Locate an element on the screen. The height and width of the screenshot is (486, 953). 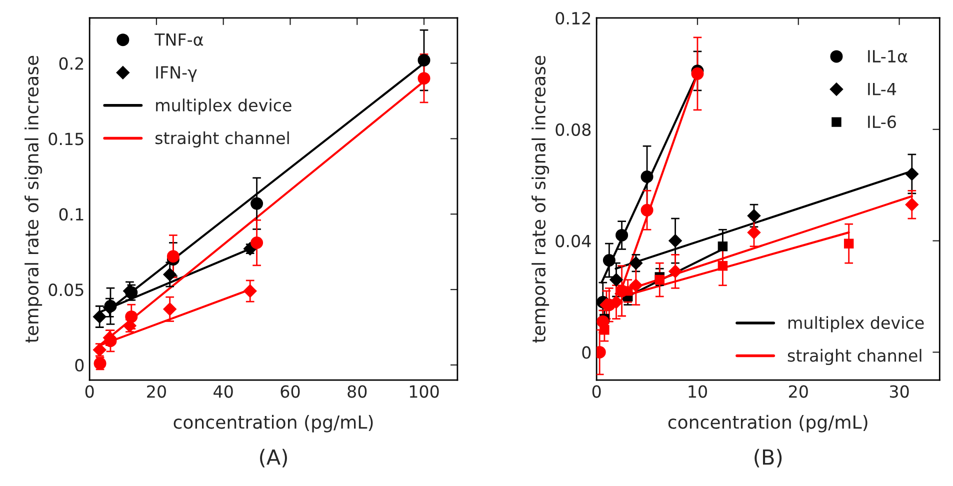
legend-label: IFN-γ is located at coordinates (176, 74).